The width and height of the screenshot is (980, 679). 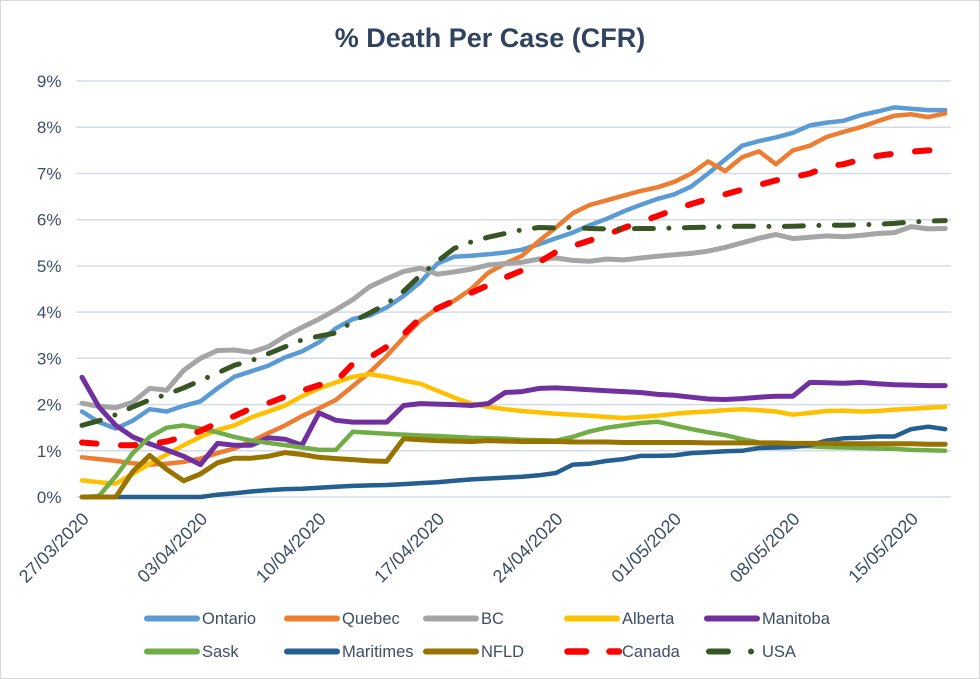 What do you see at coordinates (490, 38) in the screenshot?
I see `svg-text: % Death Per Case (CFR)` at bounding box center [490, 38].